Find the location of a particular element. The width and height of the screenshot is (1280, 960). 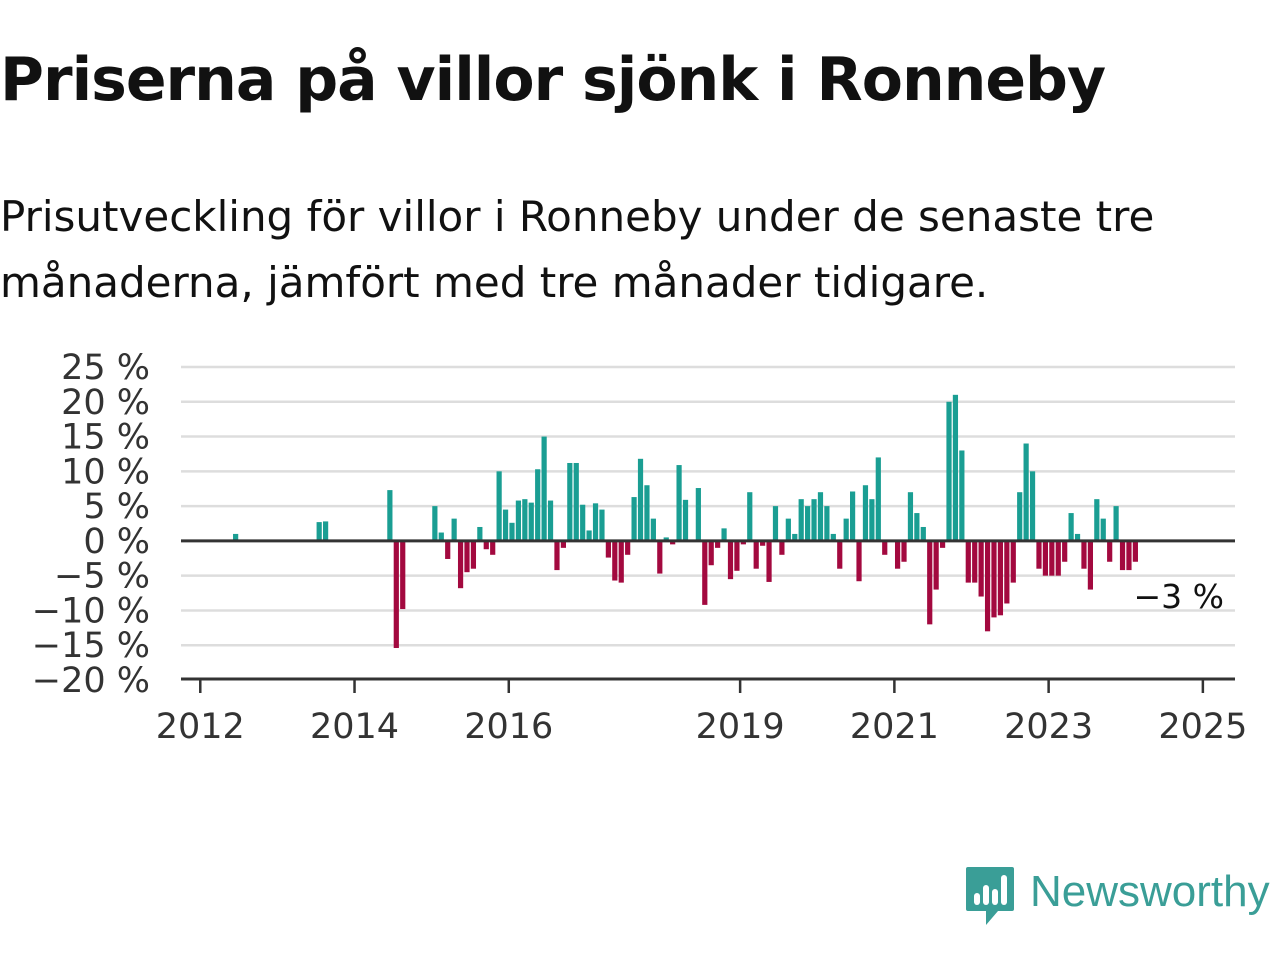

x-tick-label: 2012 is located at coordinates (200, 723).